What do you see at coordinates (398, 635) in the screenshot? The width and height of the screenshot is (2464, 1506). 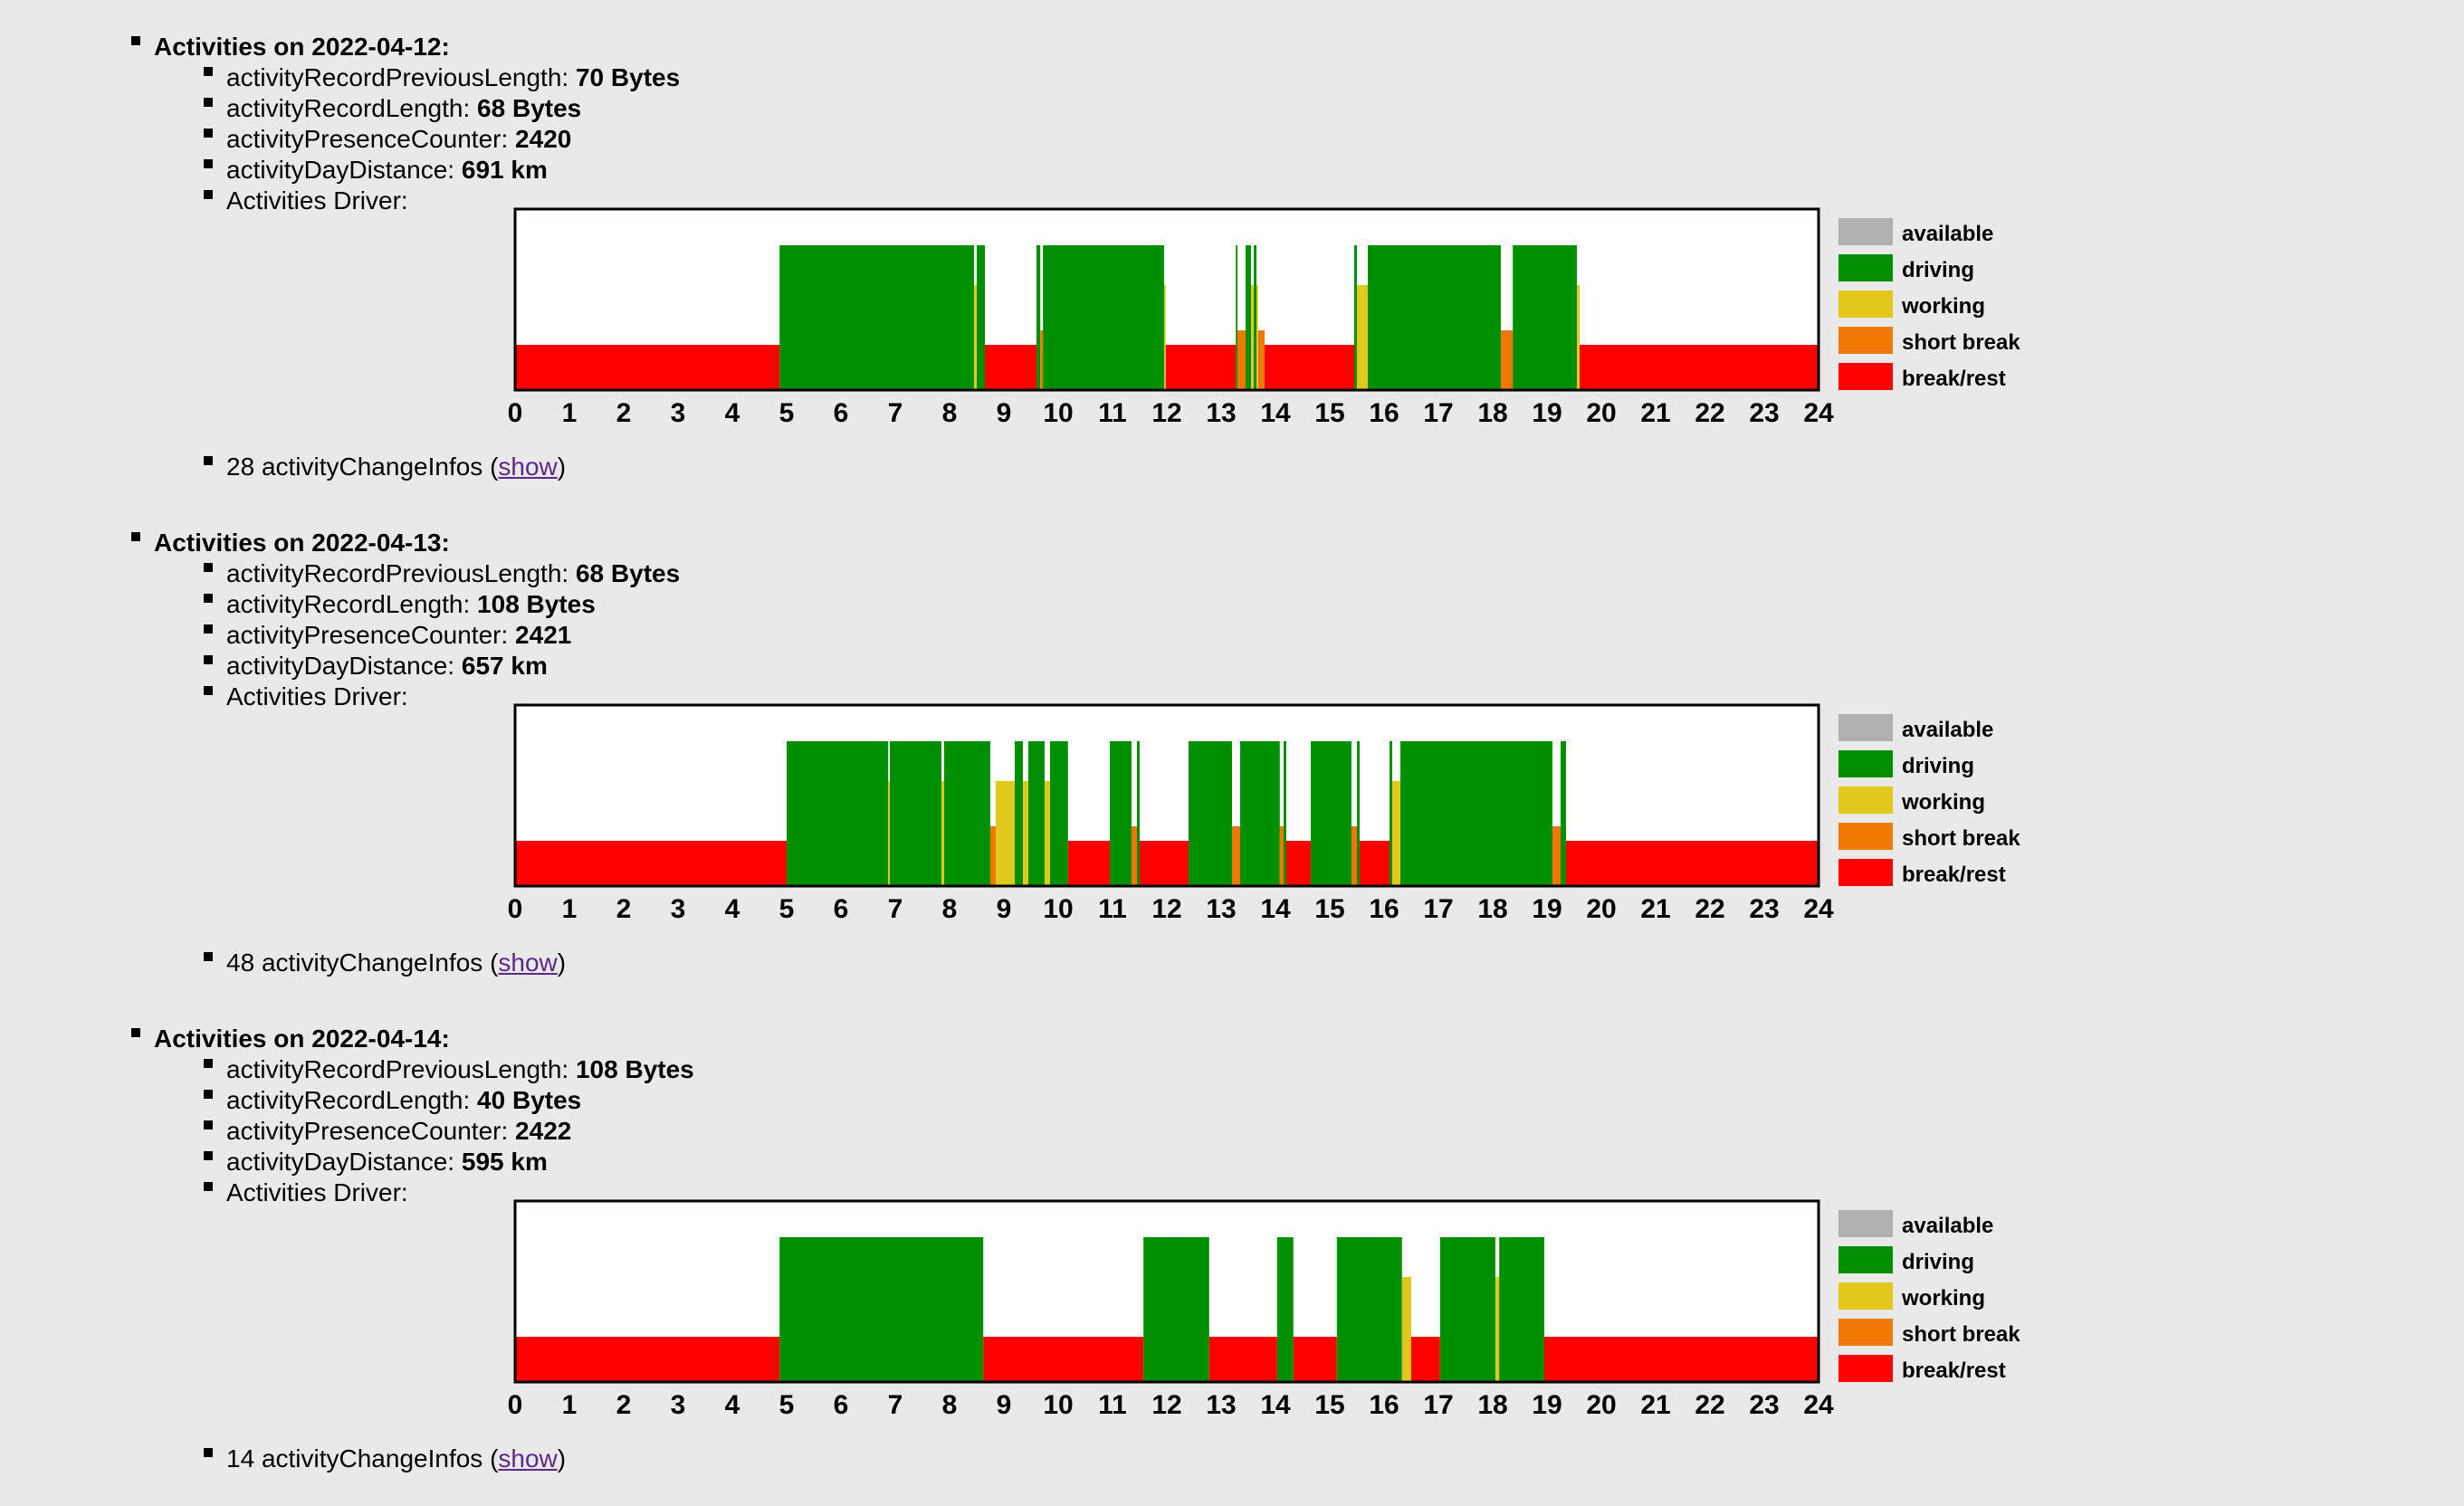 I see `presence-counter-row: activityPresenceCounter: 2421` at bounding box center [398, 635].